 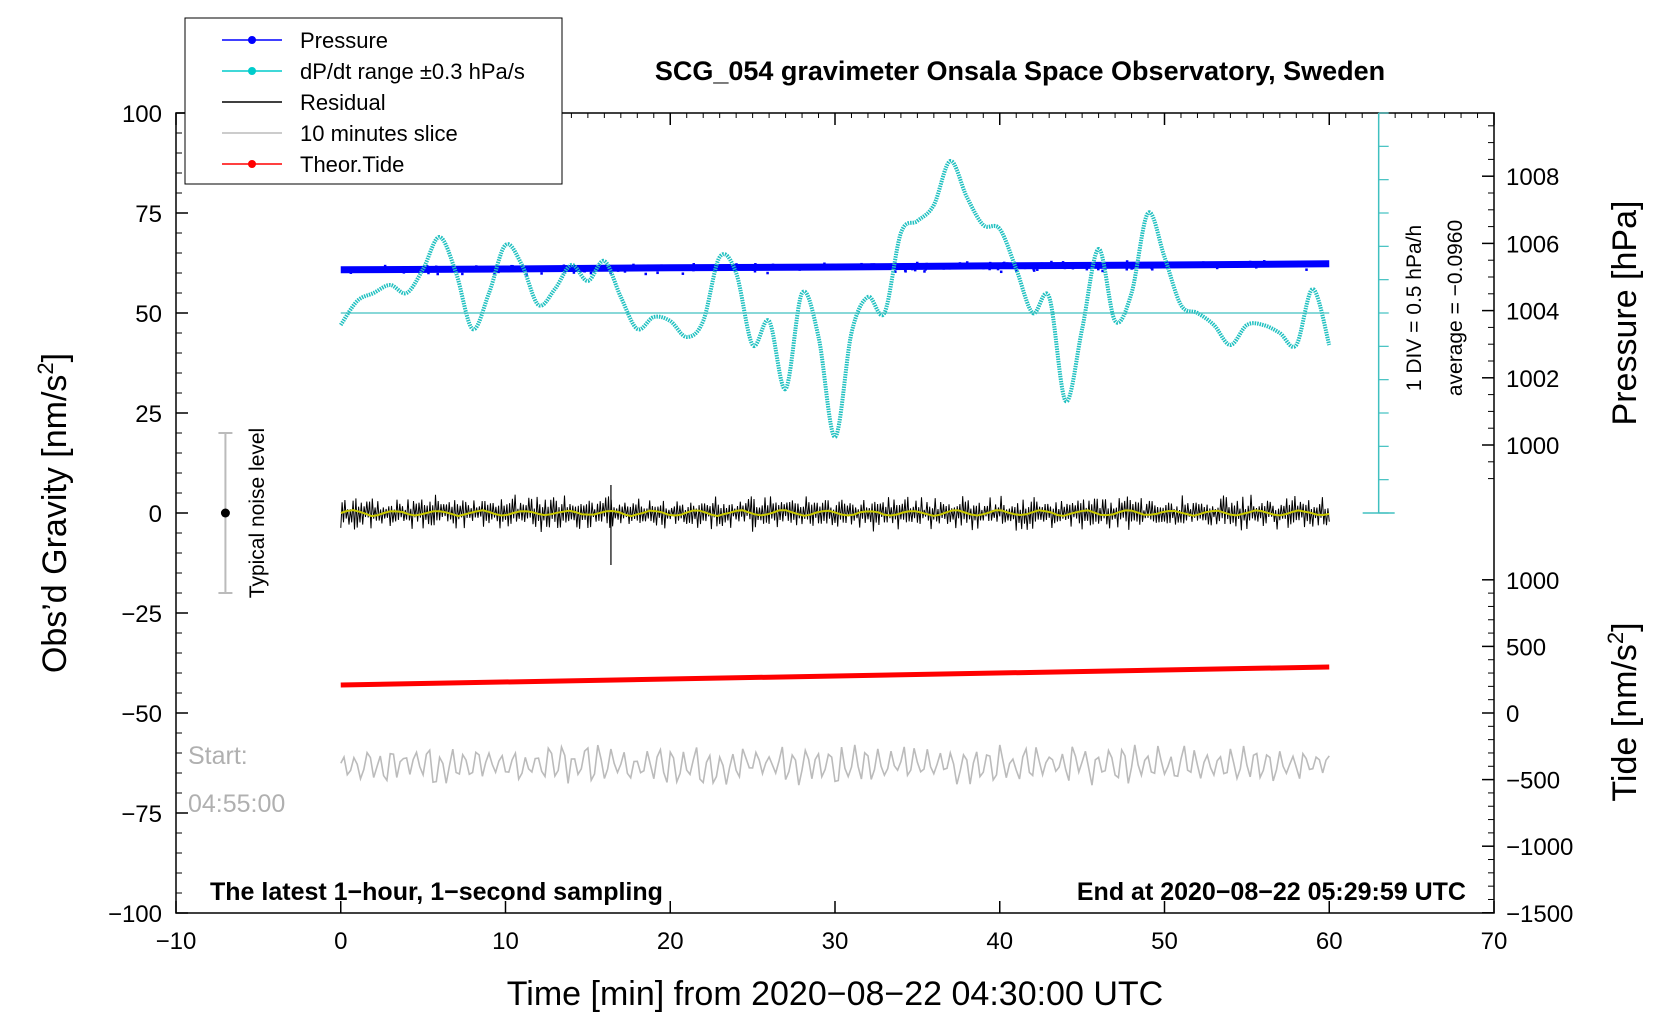 What do you see at coordinates (141, 714) in the screenshot?
I see `y-tick-label: −50` at bounding box center [141, 714].